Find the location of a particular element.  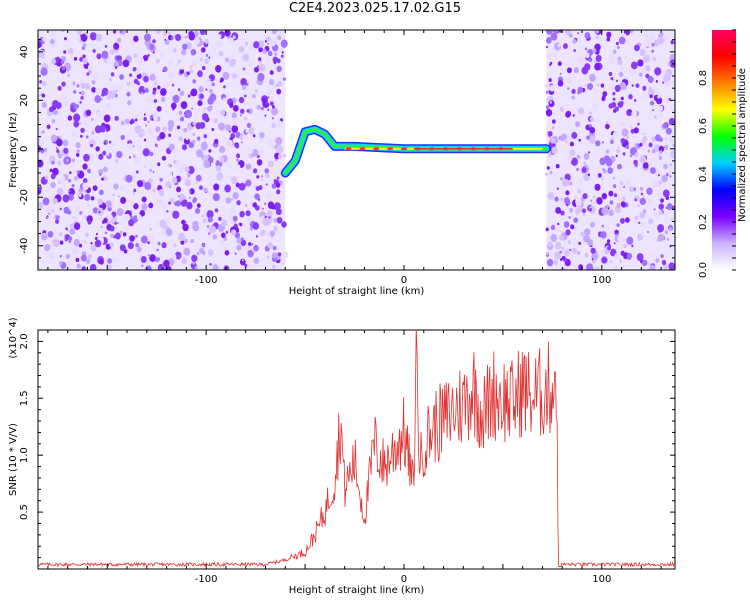

top-y-tick-label: 0 is located at coordinates (24, 149).